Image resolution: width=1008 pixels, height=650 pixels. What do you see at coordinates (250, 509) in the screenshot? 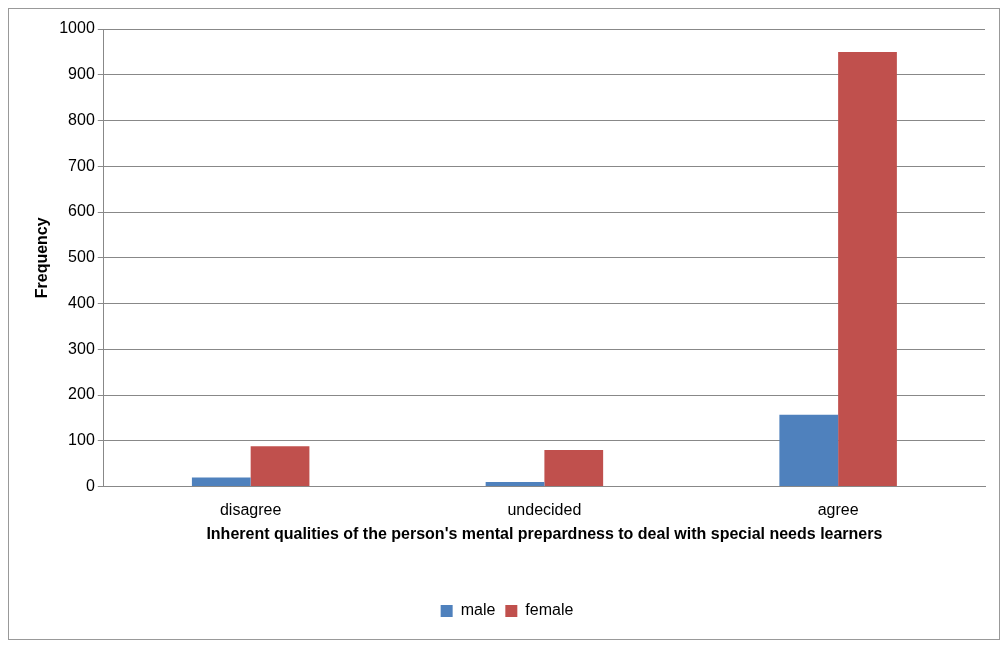
I see `x-tick-label: disagree` at bounding box center [250, 509].